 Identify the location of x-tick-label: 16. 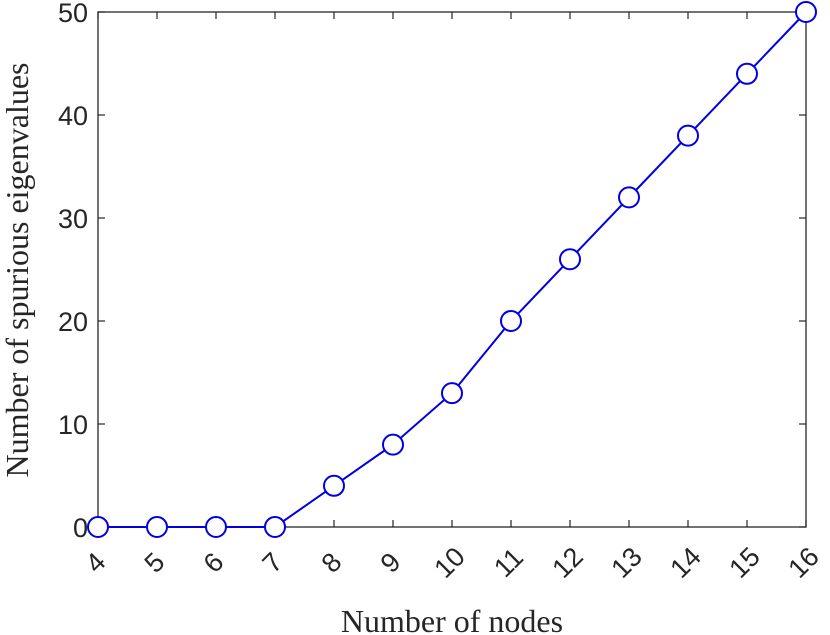
(803, 562).